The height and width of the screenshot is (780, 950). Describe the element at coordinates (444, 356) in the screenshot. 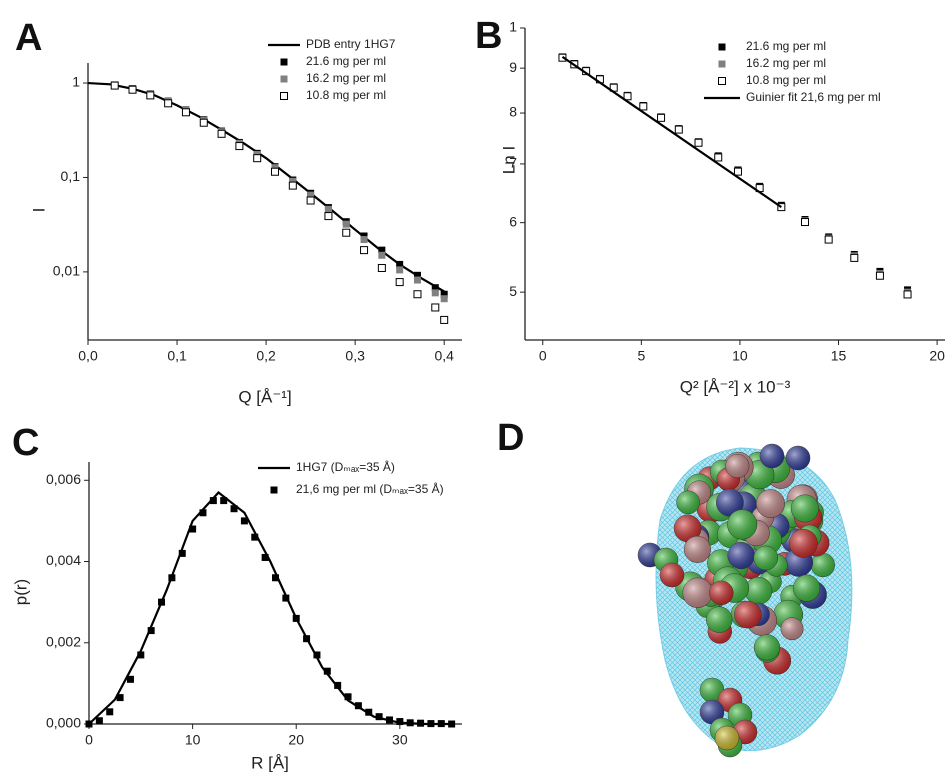

I see `x-tick-label: 0,4` at that location.